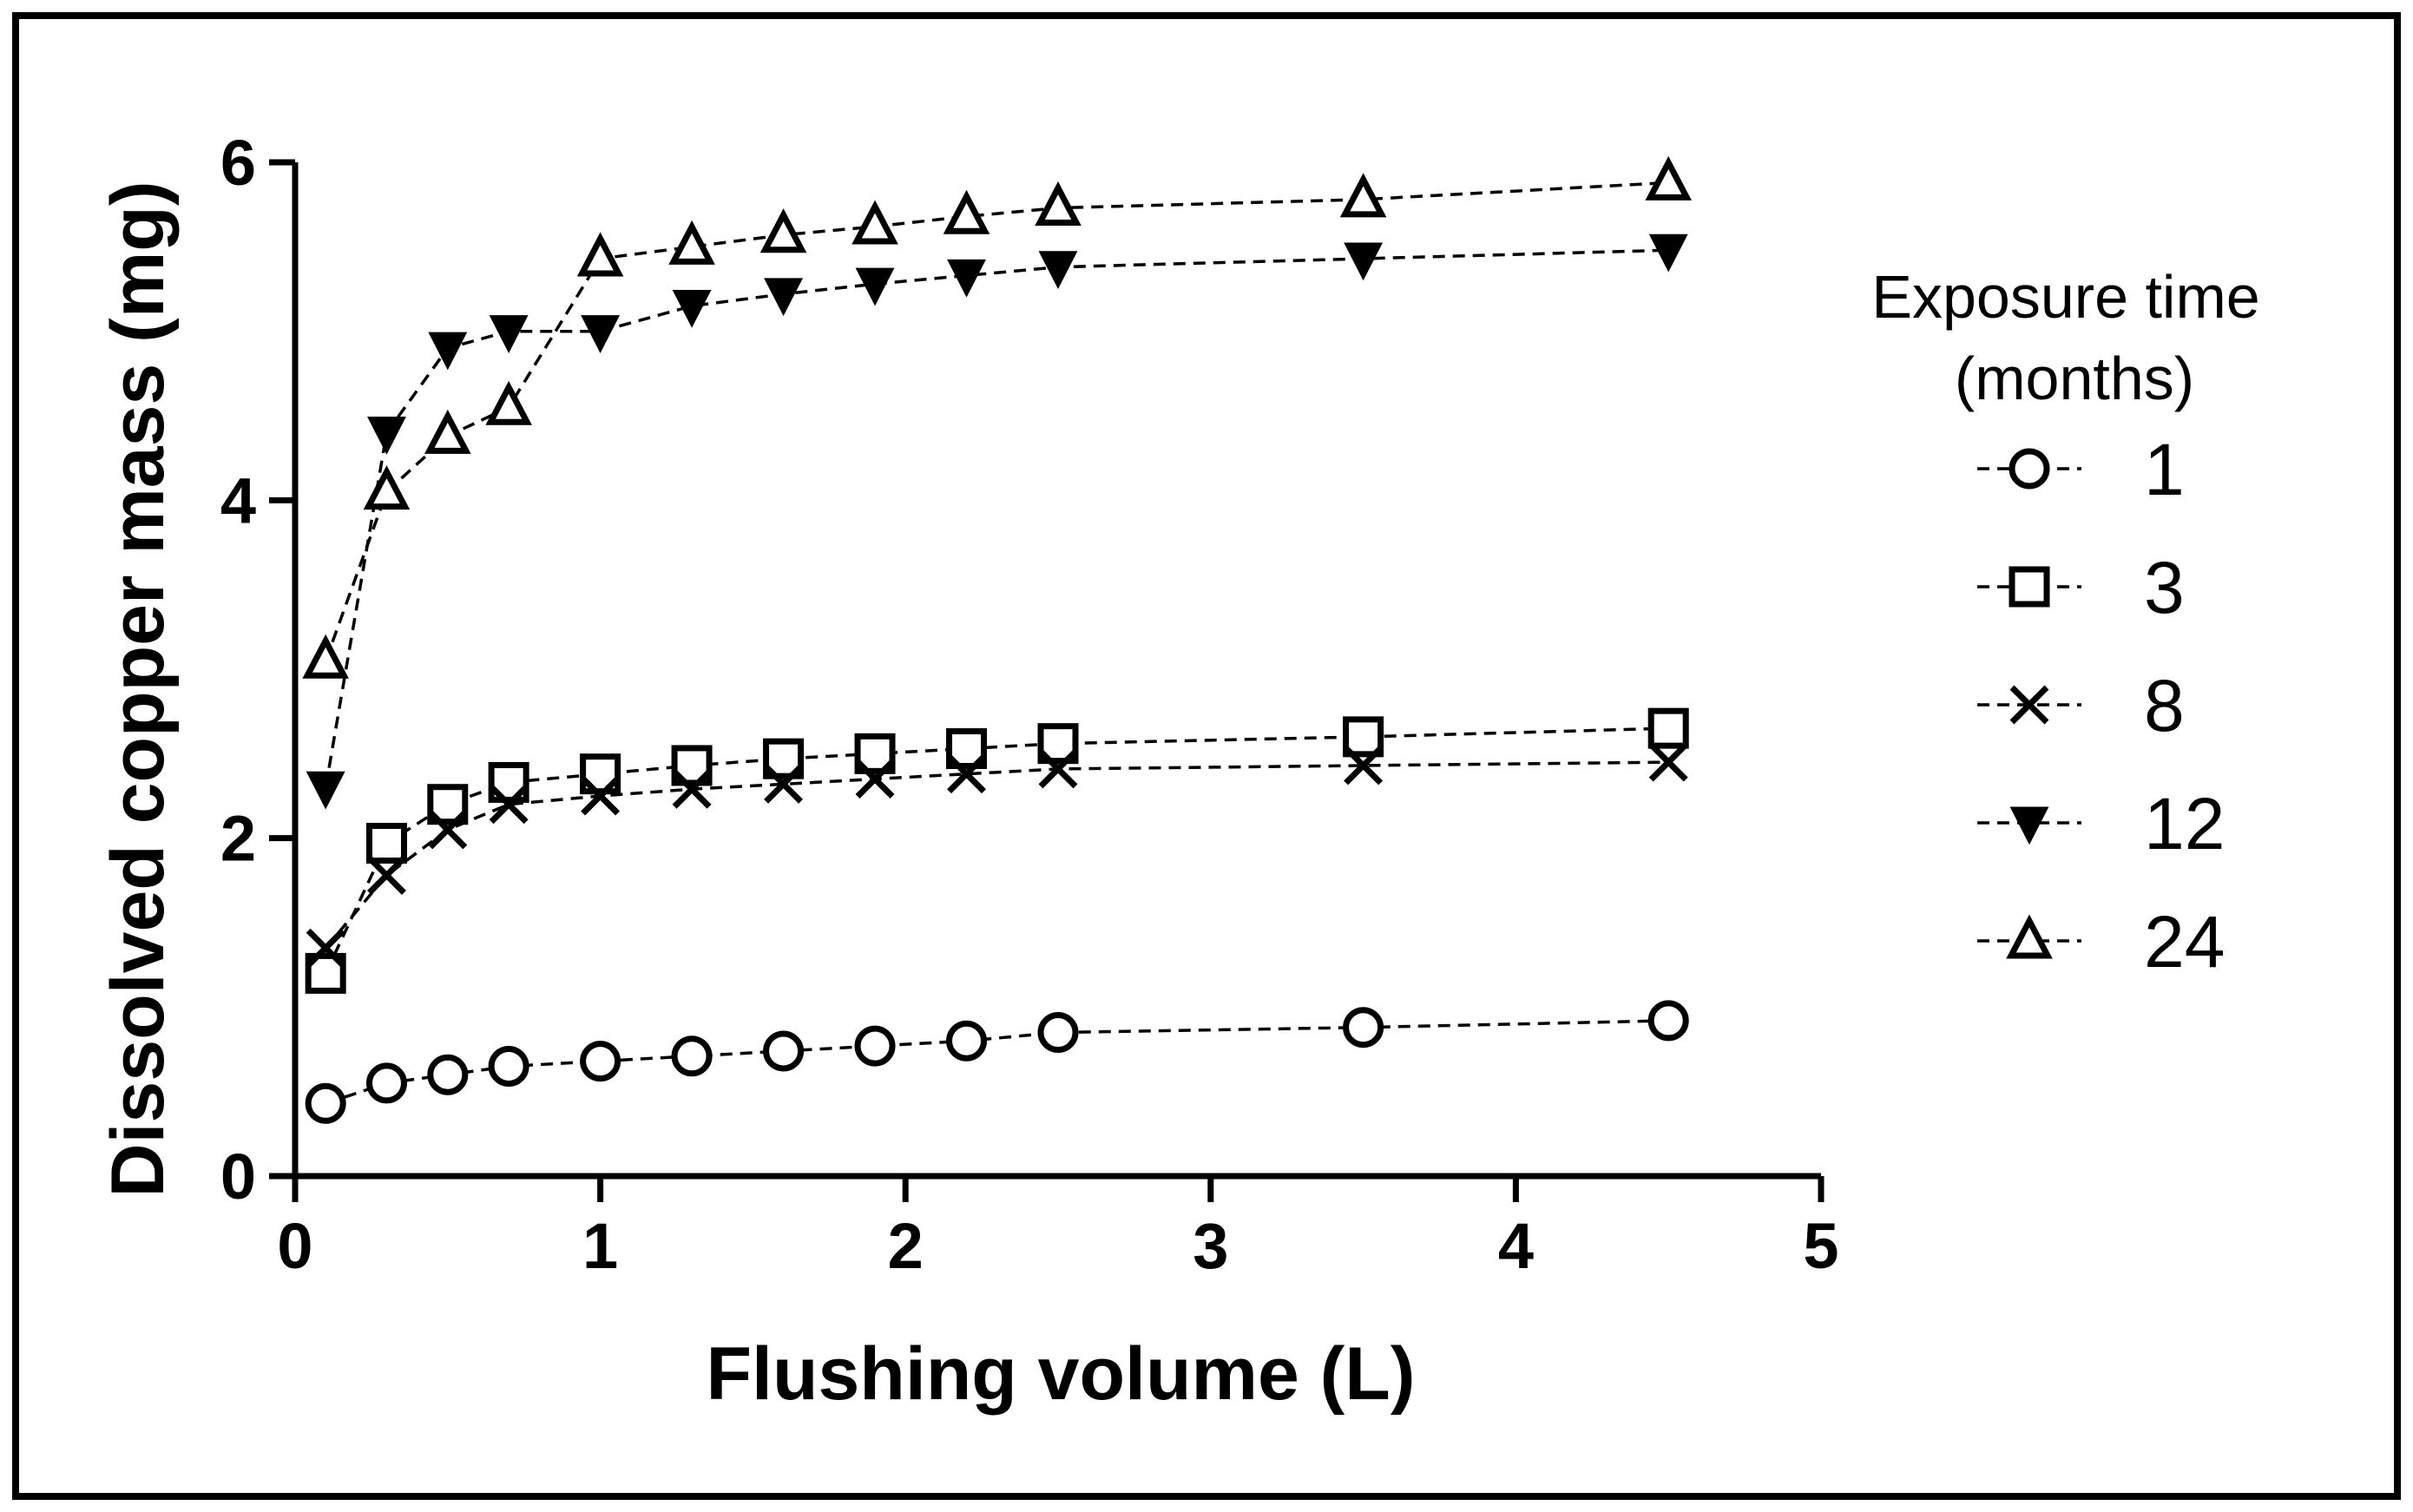 Image resolution: width=2413 pixels, height=1512 pixels. I want to click on y-tick-label: 0, so click(238, 1177).